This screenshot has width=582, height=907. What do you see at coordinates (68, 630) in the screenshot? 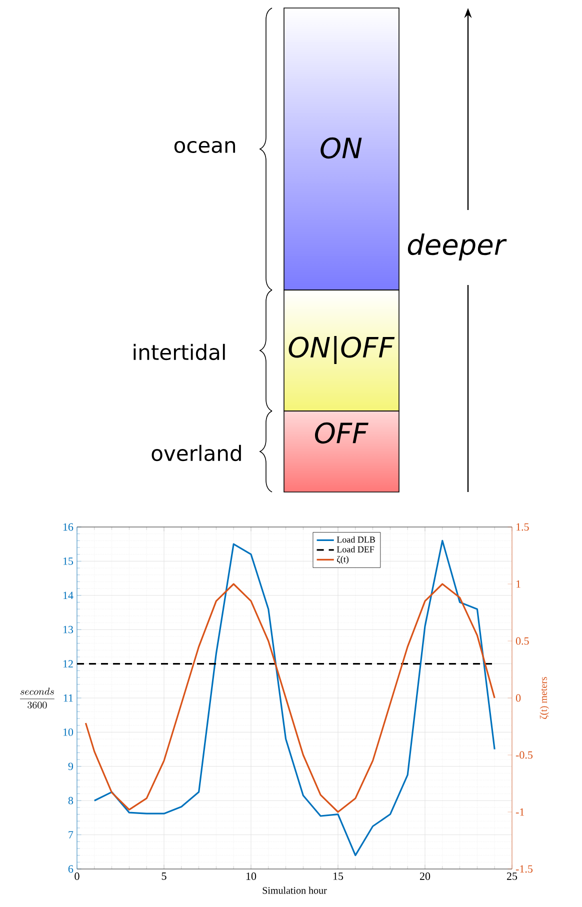
I see `y-tick-label: 13` at bounding box center [68, 630].